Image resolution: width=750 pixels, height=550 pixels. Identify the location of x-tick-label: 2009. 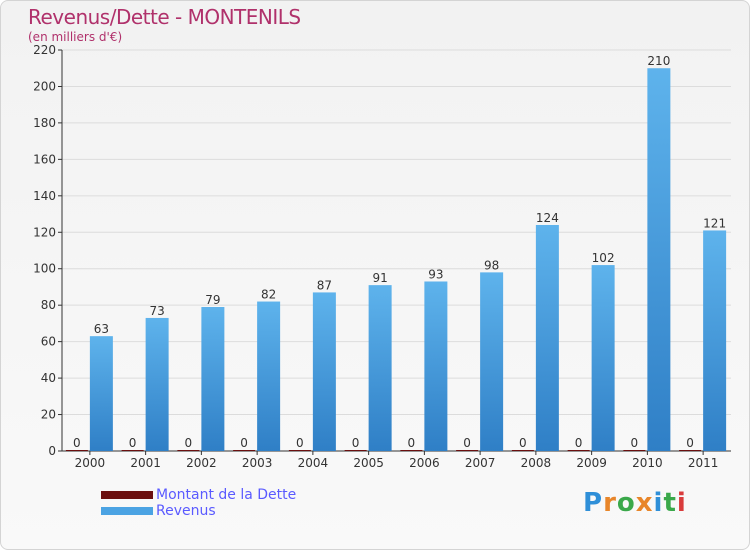
(591, 463).